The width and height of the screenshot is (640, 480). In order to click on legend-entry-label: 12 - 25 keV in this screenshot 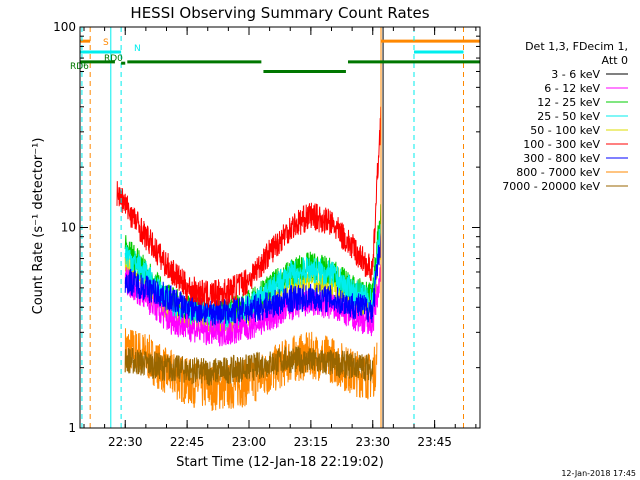, I will do `click(568, 102)`.